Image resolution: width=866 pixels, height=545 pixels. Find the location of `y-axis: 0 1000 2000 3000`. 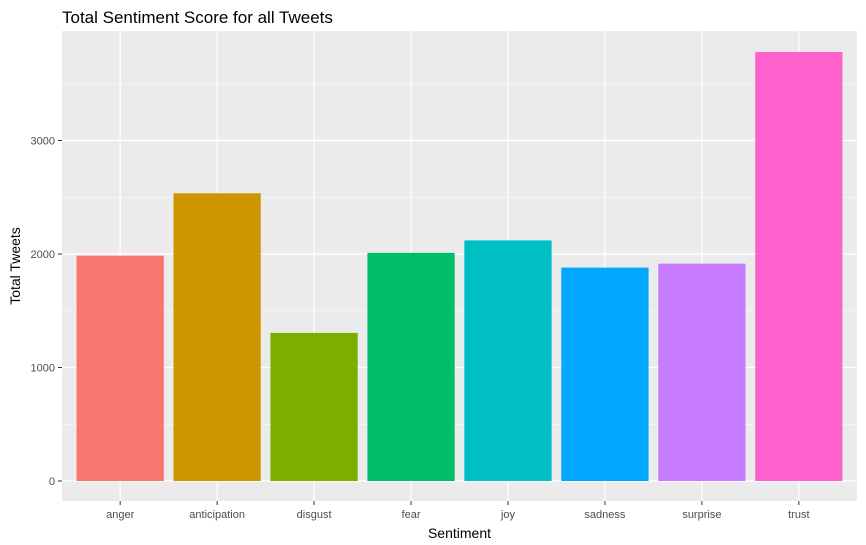

y-axis: 0 1000 2000 3000 is located at coordinates (46, 312).